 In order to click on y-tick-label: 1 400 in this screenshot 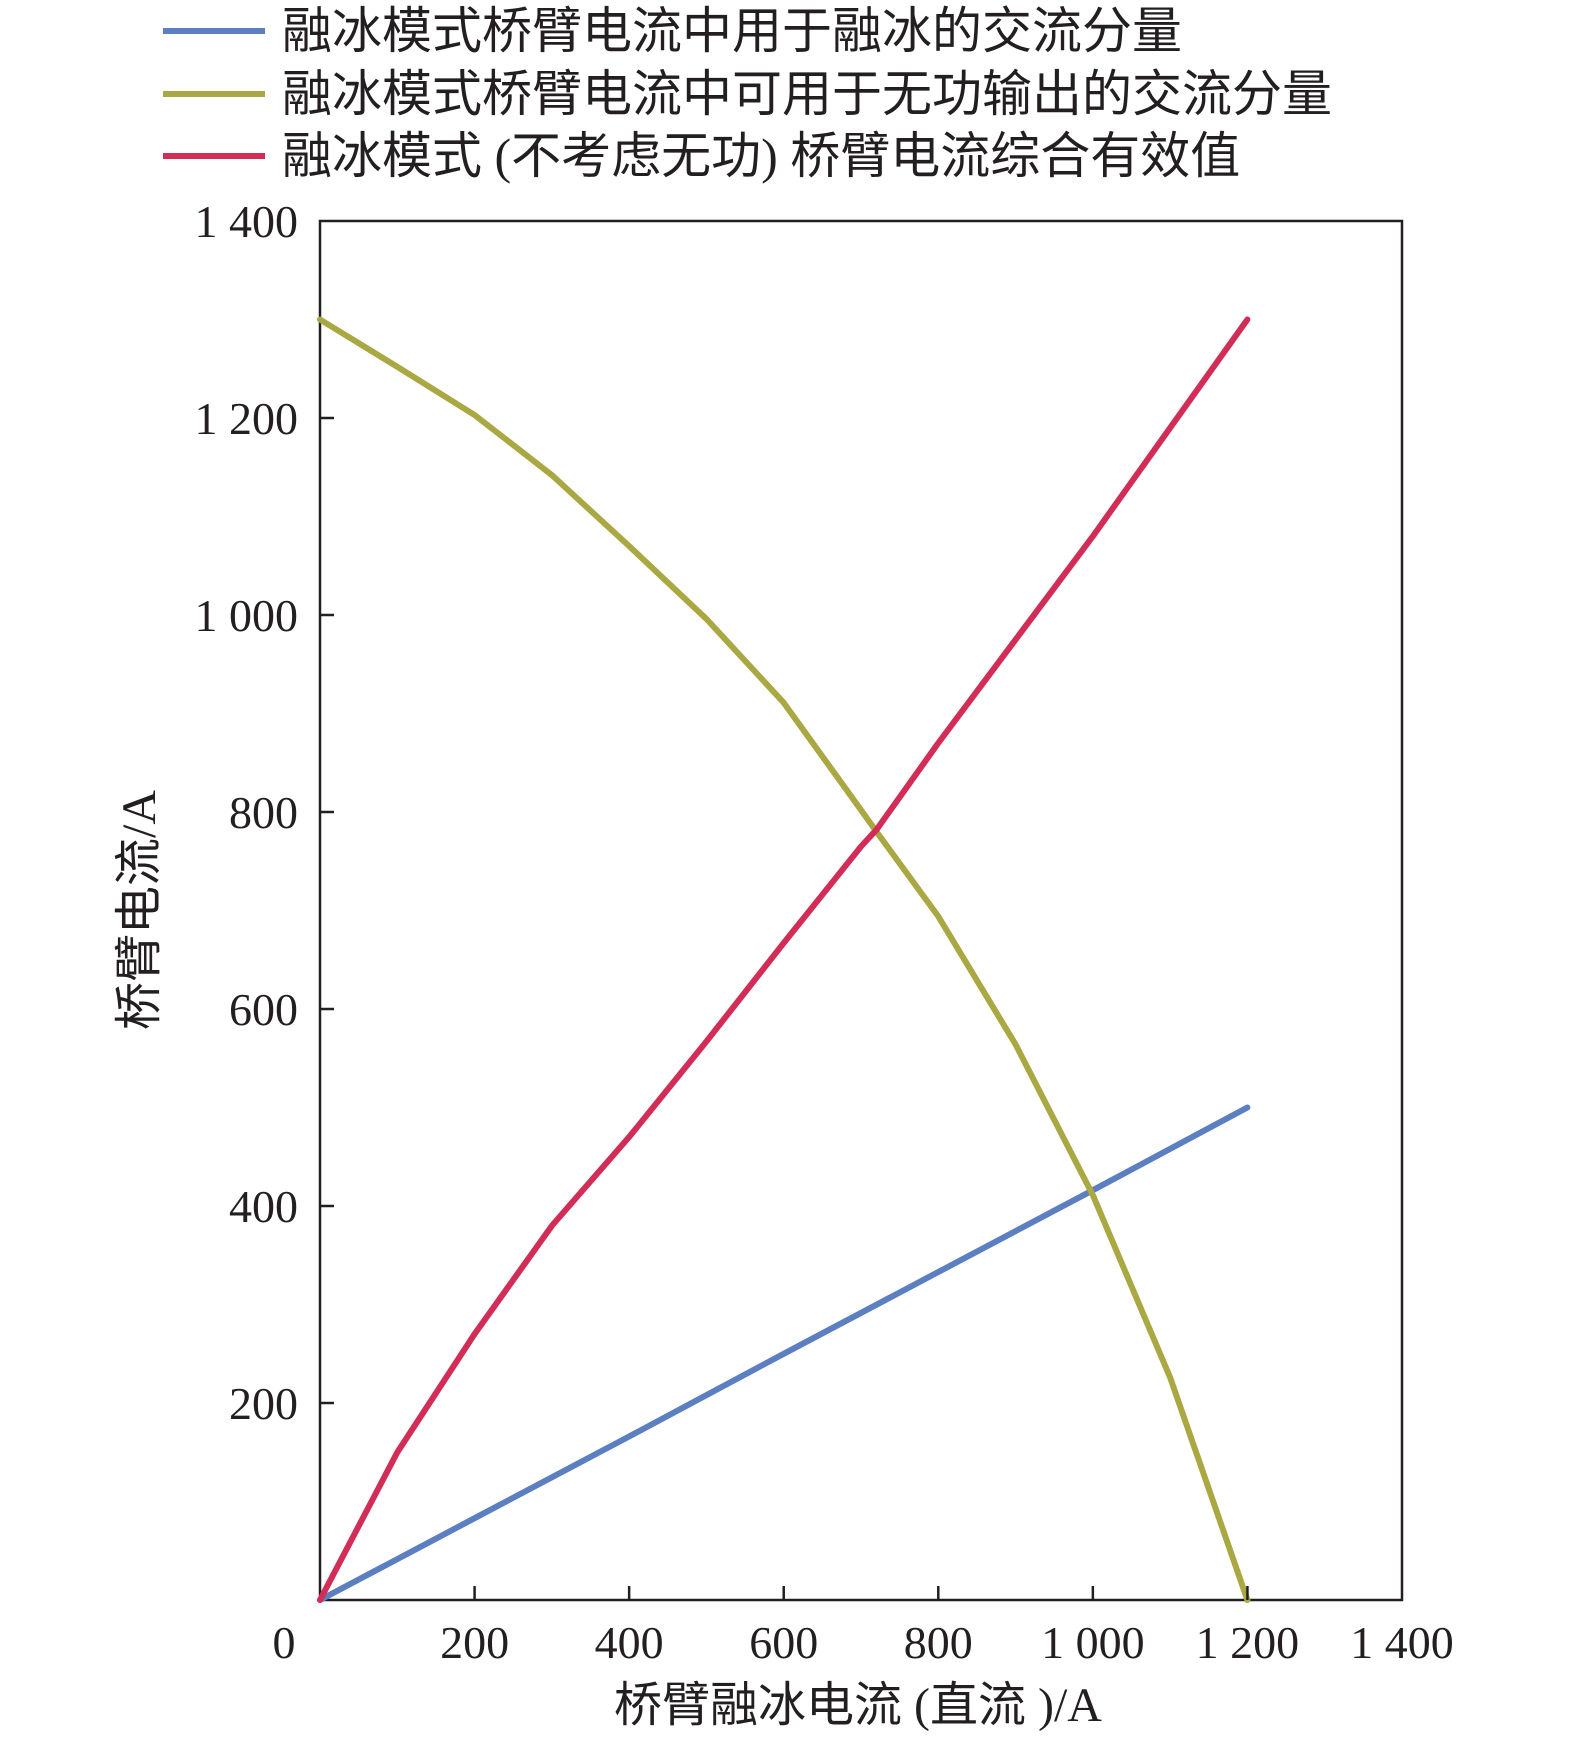, I will do `click(247, 221)`.